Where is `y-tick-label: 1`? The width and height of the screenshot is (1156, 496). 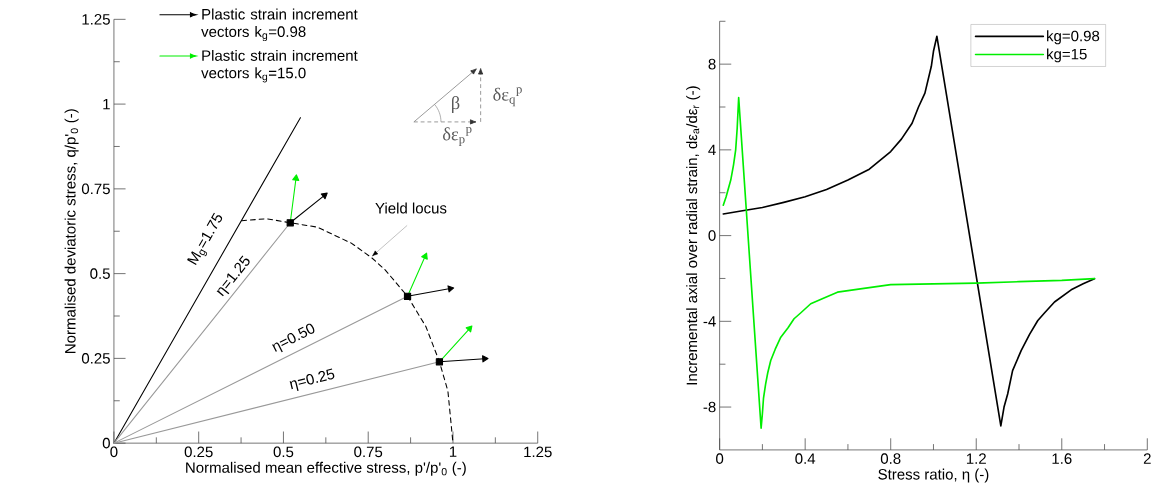 y-tick-label: 1 is located at coordinates (106, 104).